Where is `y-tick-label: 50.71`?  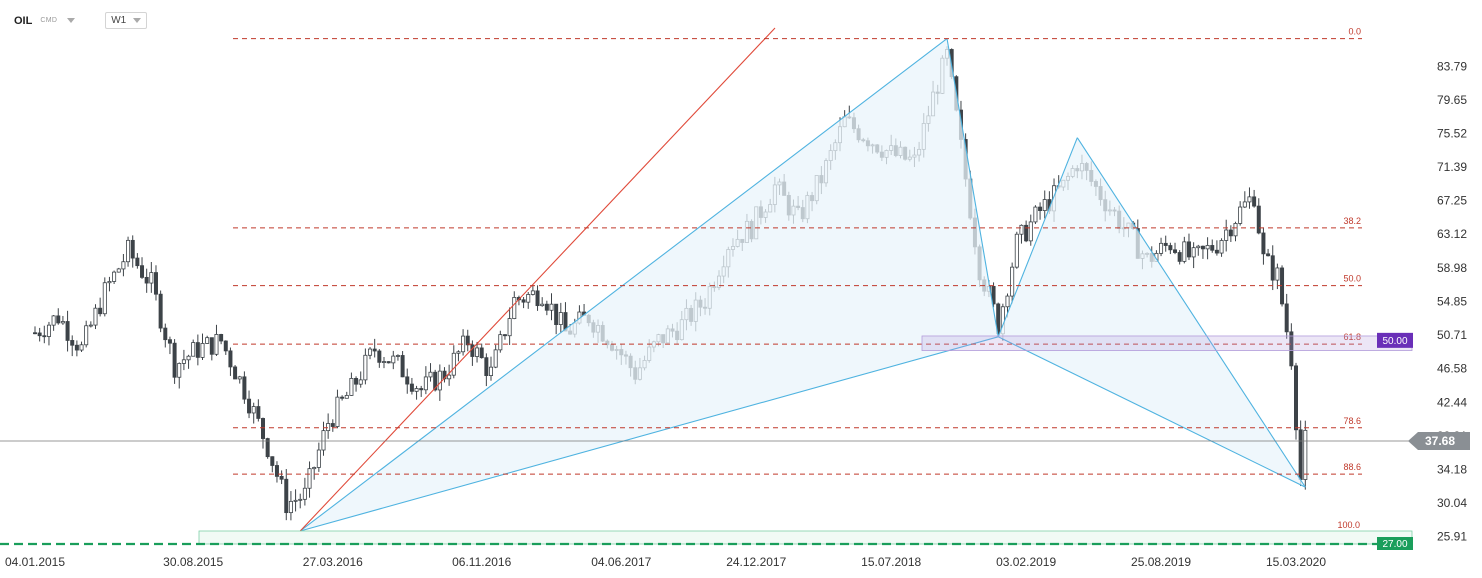
y-tick-label: 50.71 is located at coordinates (1452, 335).